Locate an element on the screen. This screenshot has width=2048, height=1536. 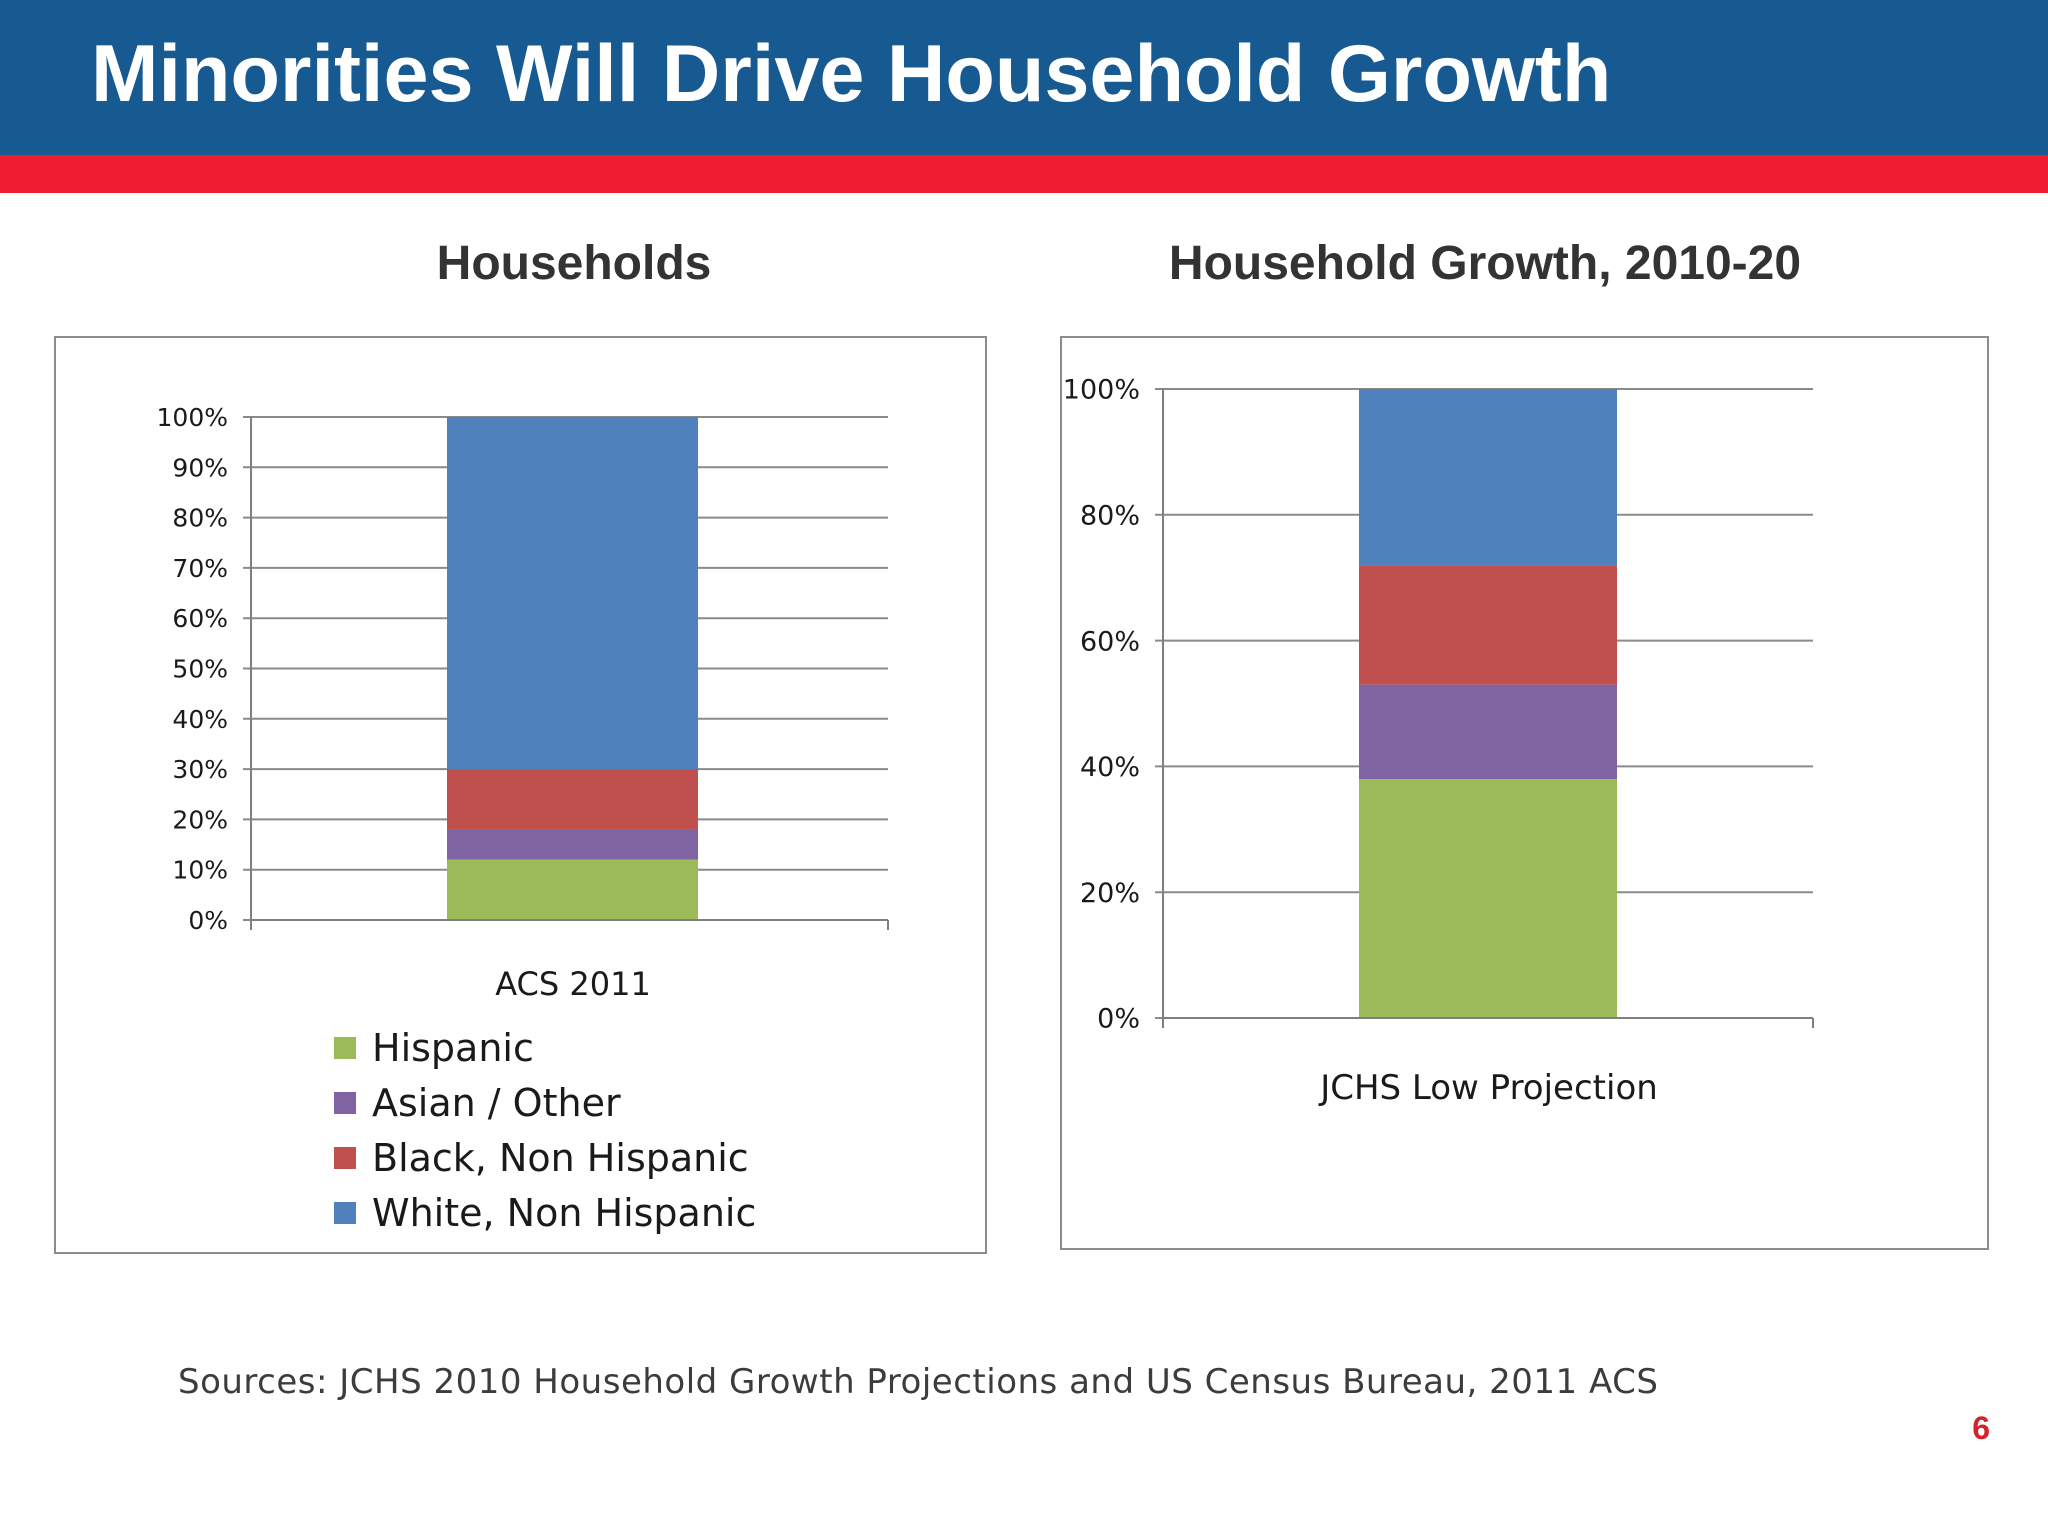
households-y-tick-label: 10% is located at coordinates (200, 870).